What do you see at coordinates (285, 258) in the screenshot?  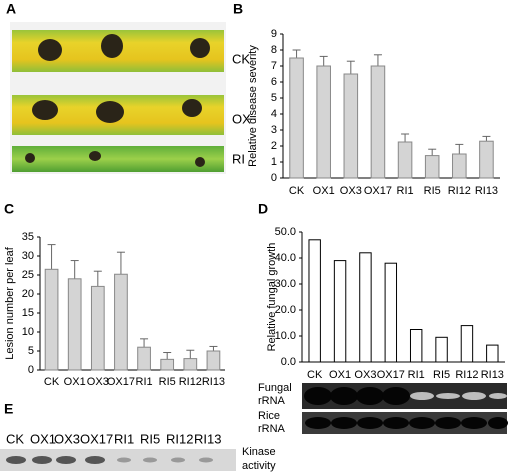 I see `y-tick-label: 40.0` at bounding box center [285, 258].